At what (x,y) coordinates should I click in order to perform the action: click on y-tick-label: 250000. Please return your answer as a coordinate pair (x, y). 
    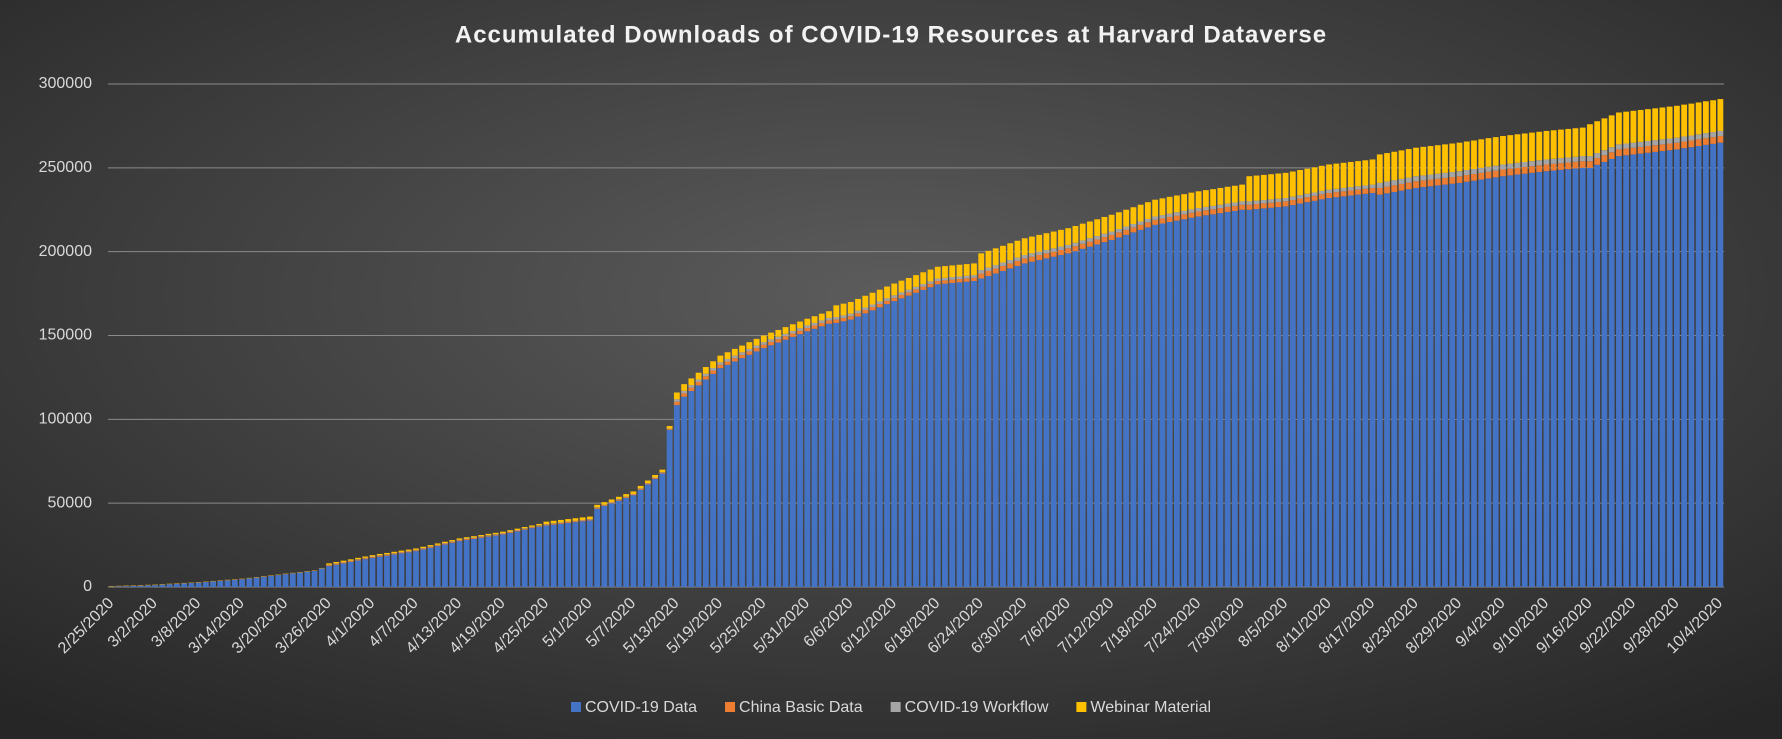
    Looking at the image, I should click on (65, 167).